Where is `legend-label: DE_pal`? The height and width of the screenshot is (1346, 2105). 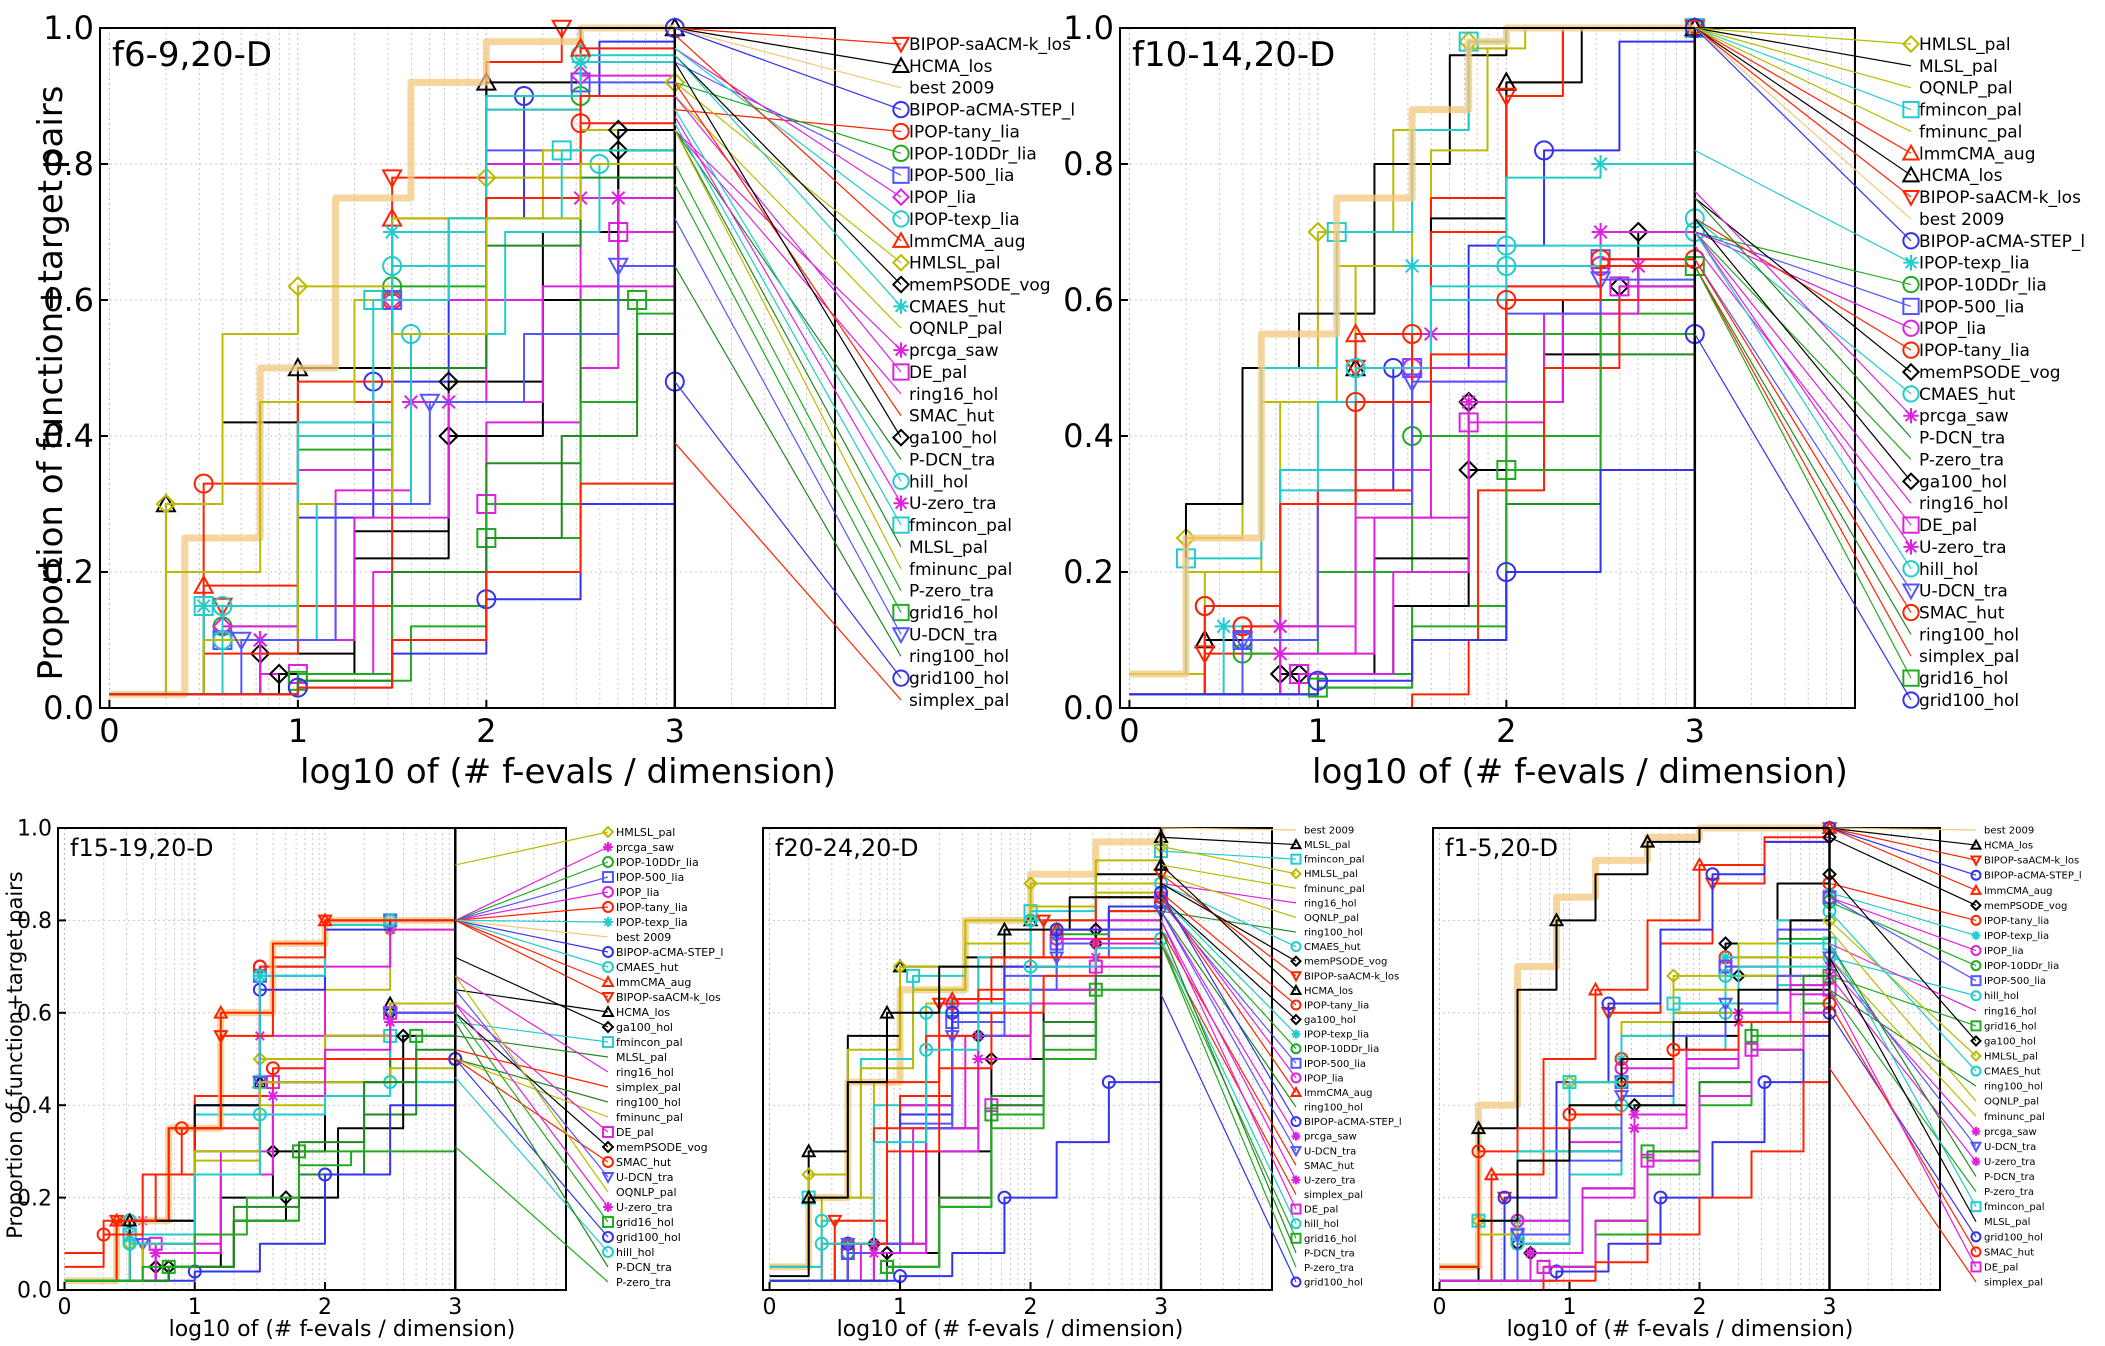
legend-label: DE_pal is located at coordinates (938, 373).